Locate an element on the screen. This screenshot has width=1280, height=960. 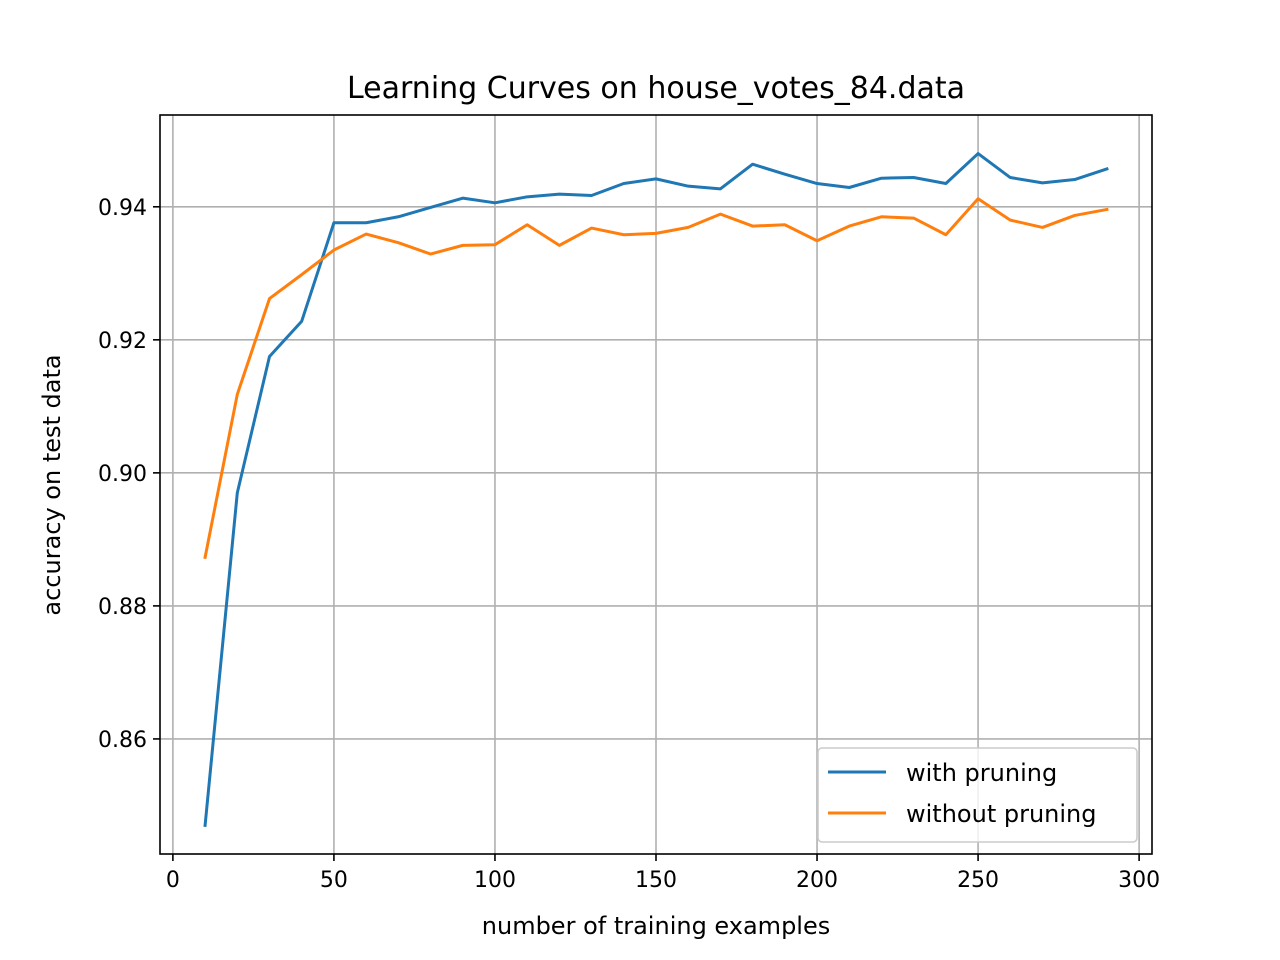
y-tick-label: 0.90 is located at coordinates (122, 474).